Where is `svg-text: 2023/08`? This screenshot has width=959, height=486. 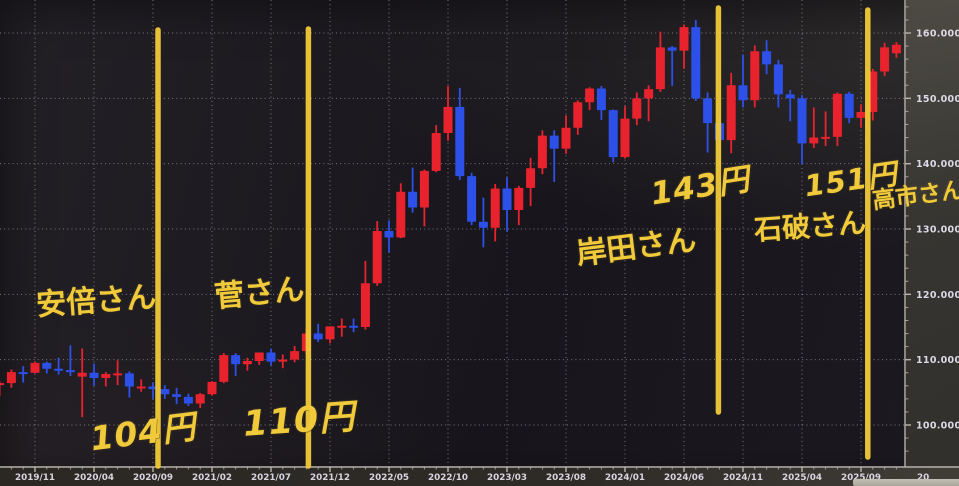
svg-text: 2023/08 is located at coordinates (566, 478).